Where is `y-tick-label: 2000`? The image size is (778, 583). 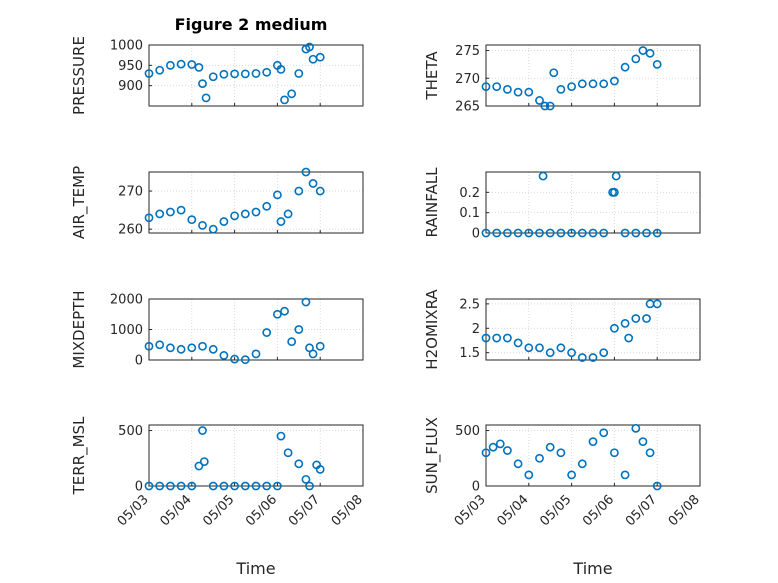
y-tick-label: 2000 is located at coordinates (126, 300).